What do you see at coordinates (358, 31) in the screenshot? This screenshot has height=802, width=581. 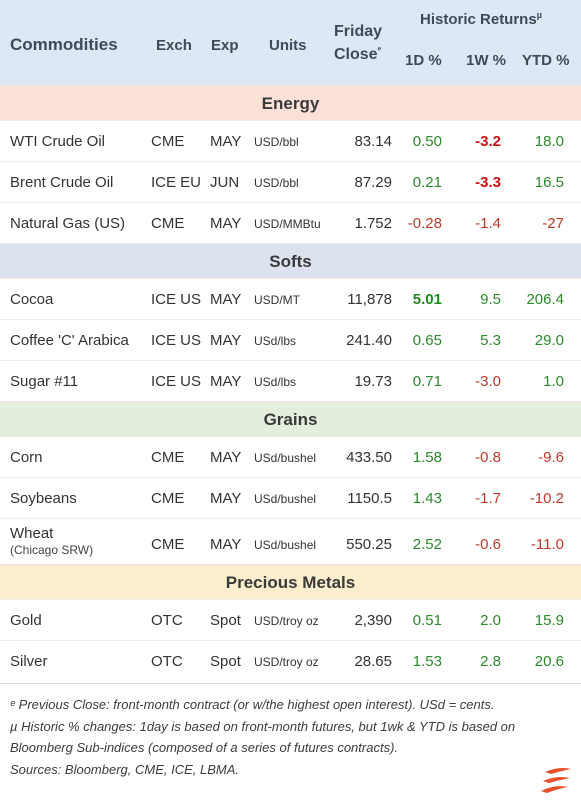 I see `header-friday-line1: Friday` at bounding box center [358, 31].